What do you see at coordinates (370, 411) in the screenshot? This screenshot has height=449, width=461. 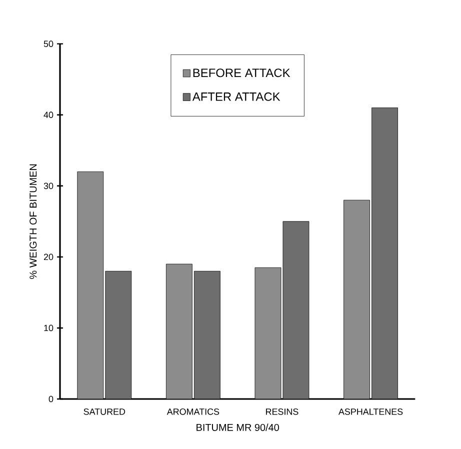 I see `x-tick-label: ASPHALTENES` at bounding box center [370, 411].